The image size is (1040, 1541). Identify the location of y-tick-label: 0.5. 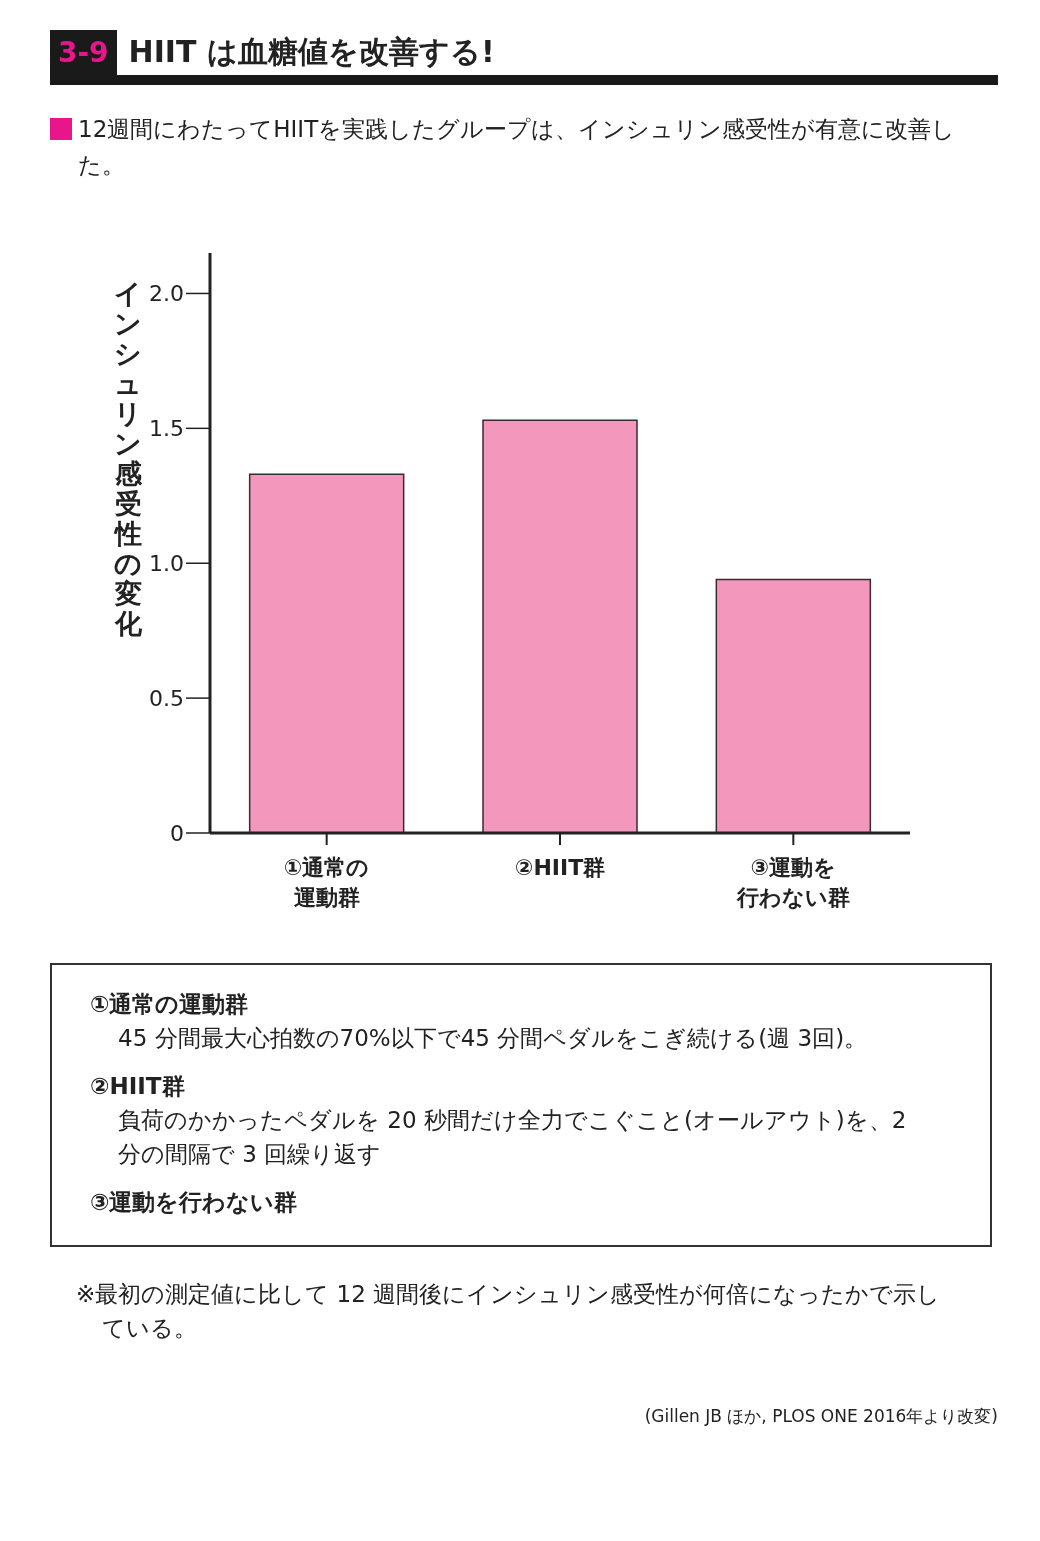
(166, 698).